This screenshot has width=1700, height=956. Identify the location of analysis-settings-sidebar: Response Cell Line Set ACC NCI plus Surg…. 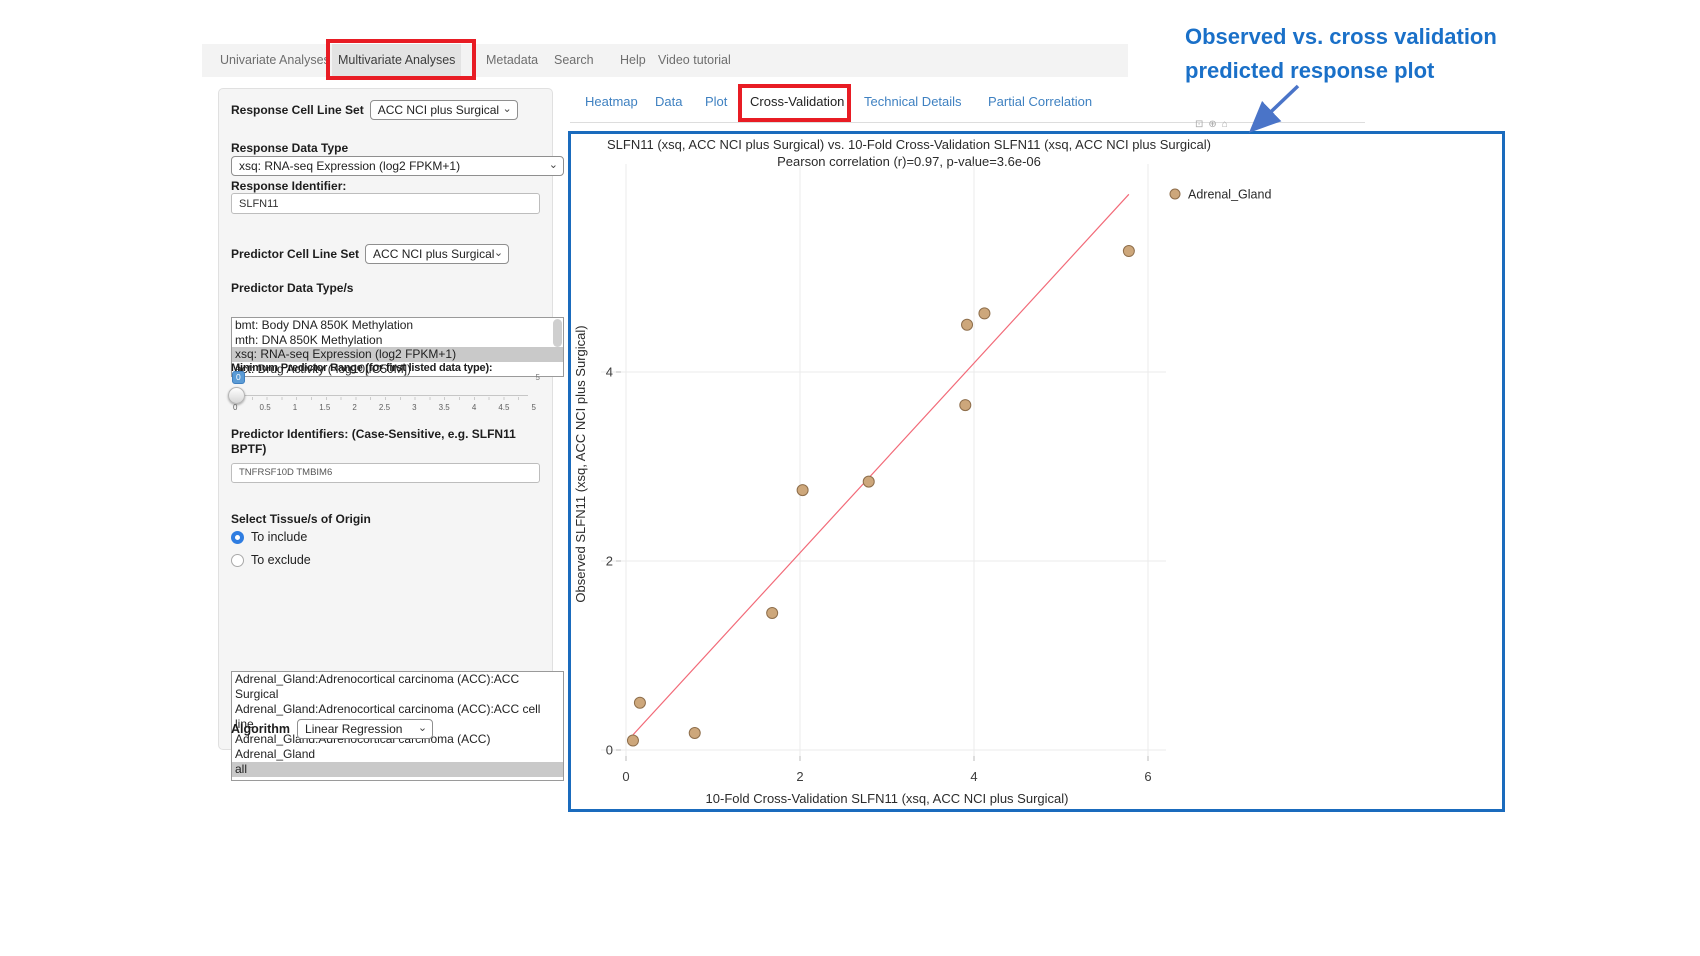
(391, 434).